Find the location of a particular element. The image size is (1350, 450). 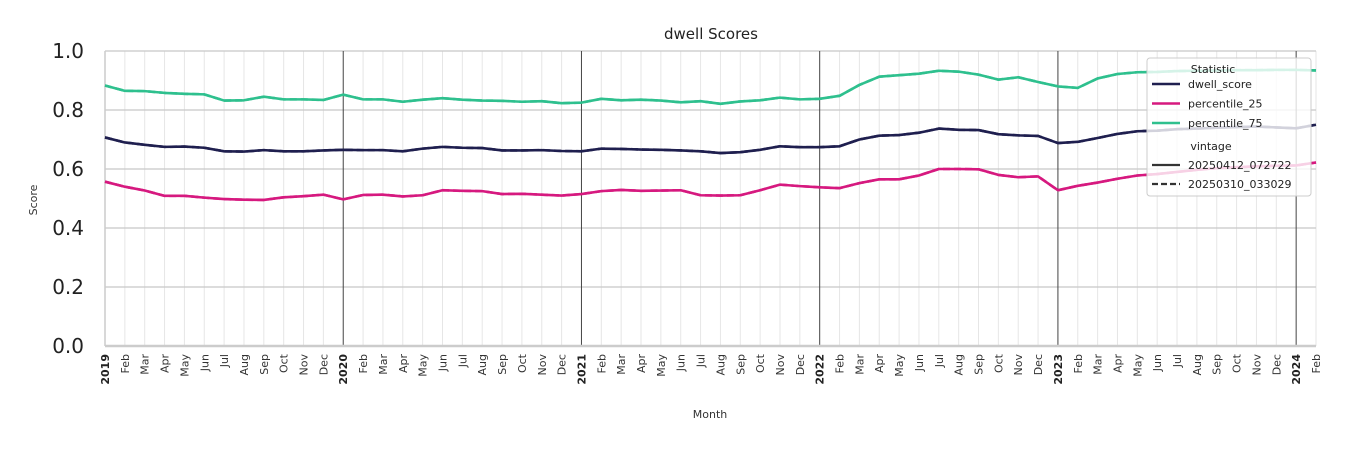

legend-box is located at coordinates (1229, 127).